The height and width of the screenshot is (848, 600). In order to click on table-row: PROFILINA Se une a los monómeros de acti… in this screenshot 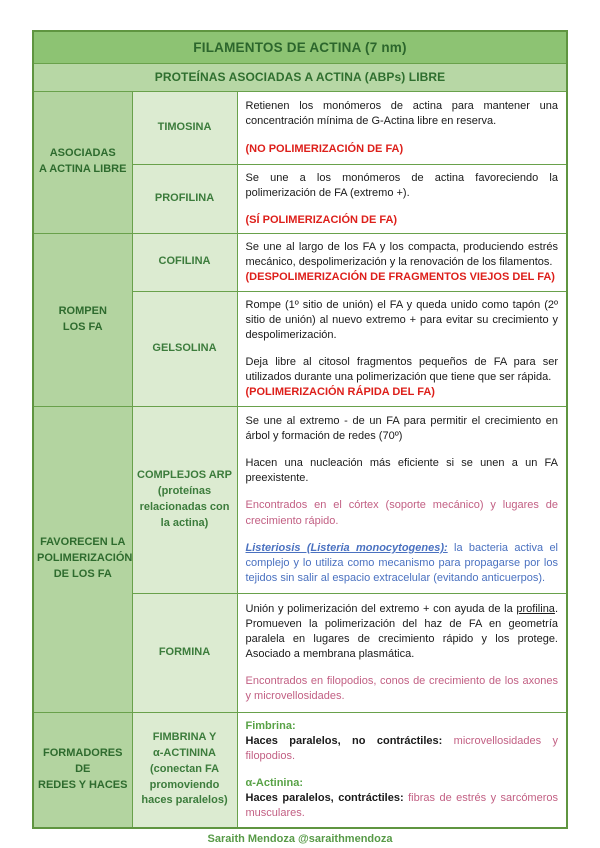, I will do `click(300, 199)`.